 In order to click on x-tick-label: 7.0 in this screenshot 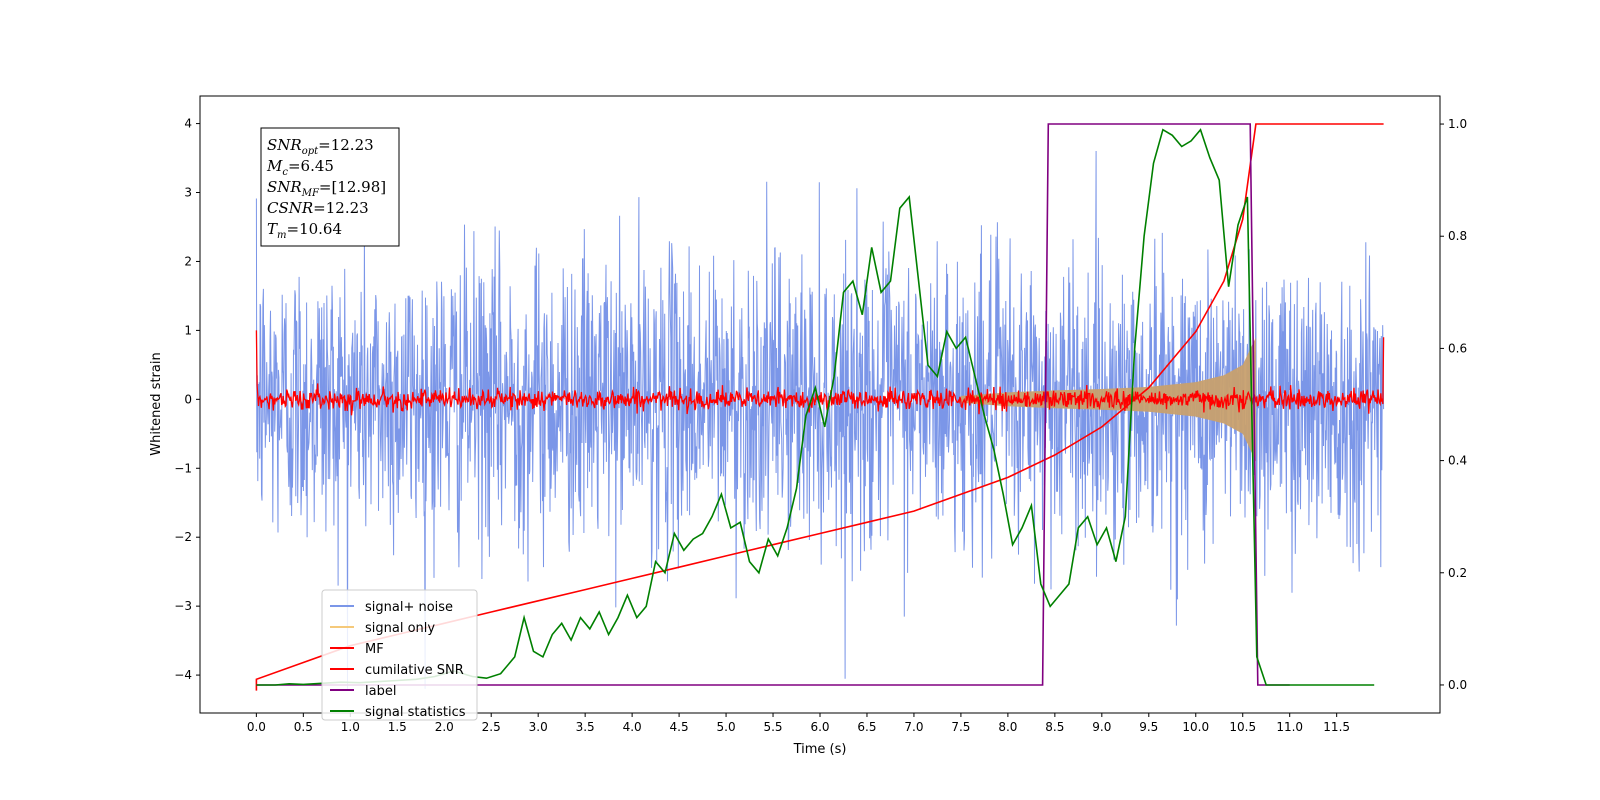, I will do `click(913, 727)`.